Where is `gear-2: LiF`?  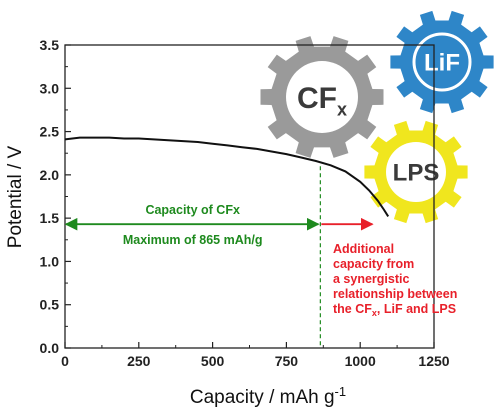
gear-2: LiF is located at coordinates (442, 62).